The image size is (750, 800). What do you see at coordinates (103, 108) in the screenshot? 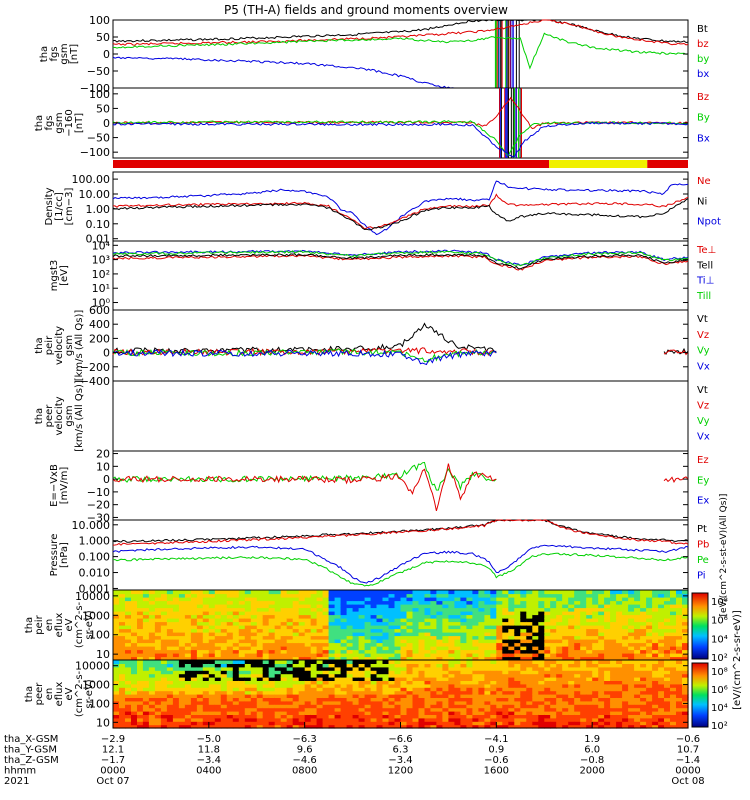
I see `ytick-label: 50` at bounding box center [103, 108].